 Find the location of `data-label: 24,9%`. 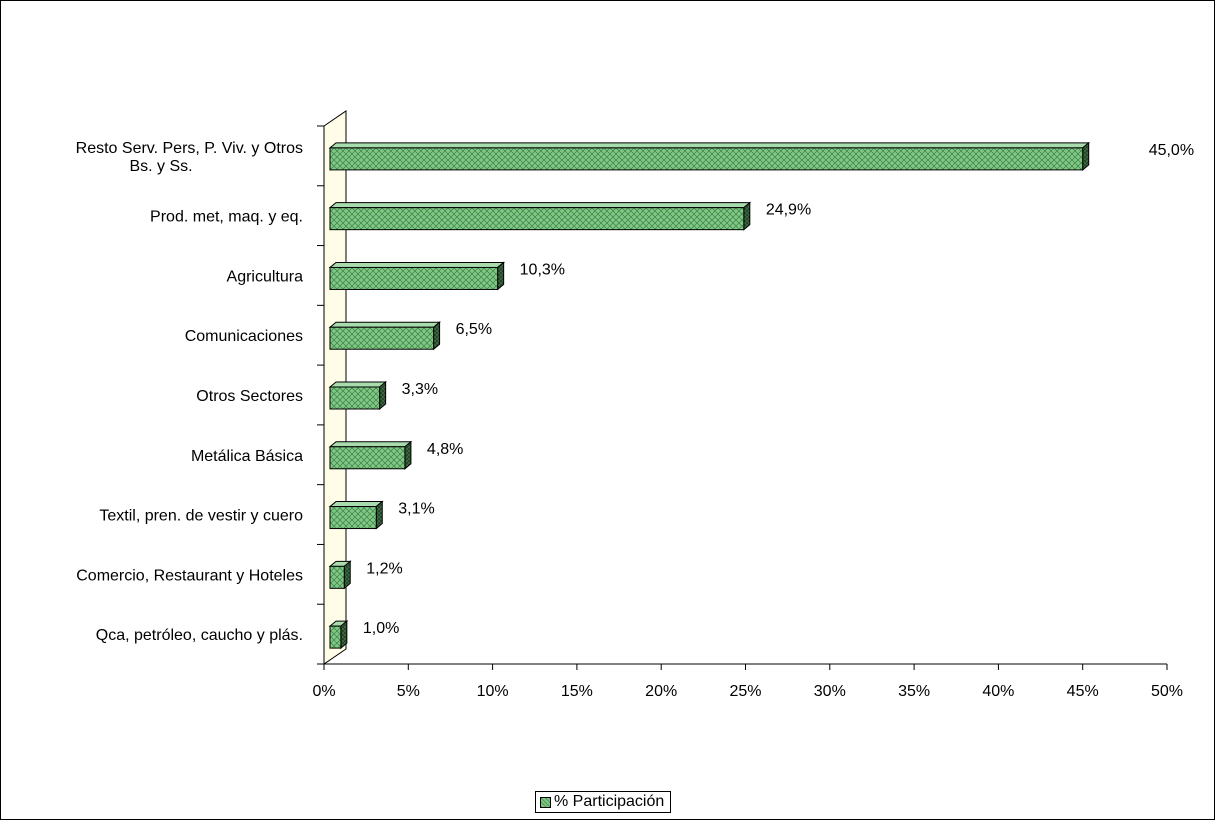

data-label: 24,9% is located at coordinates (788, 210).